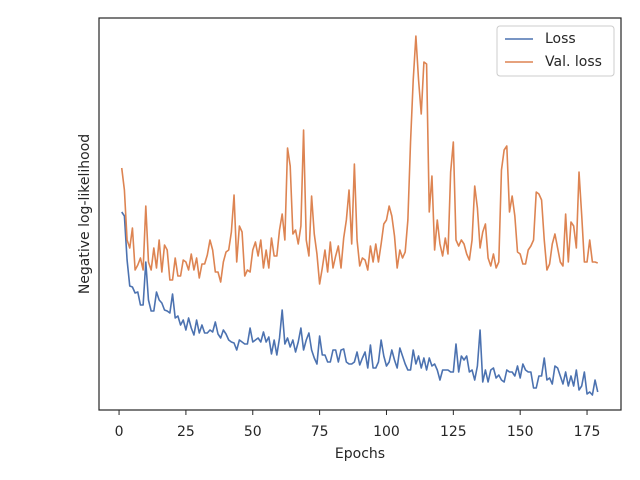 The height and width of the screenshot is (480, 640). I want to click on x-tick-label: 50, so click(253, 432).